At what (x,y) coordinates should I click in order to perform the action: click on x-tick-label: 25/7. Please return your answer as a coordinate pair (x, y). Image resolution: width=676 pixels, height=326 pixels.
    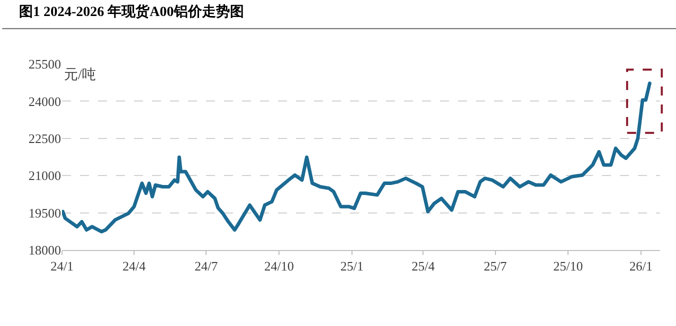
    Looking at the image, I should click on (496, 266).